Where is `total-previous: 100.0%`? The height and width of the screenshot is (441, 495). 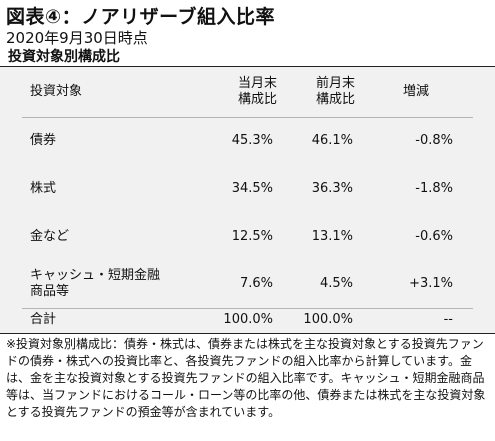
total-previous: 100.0% is located at coordinates (328, 319).